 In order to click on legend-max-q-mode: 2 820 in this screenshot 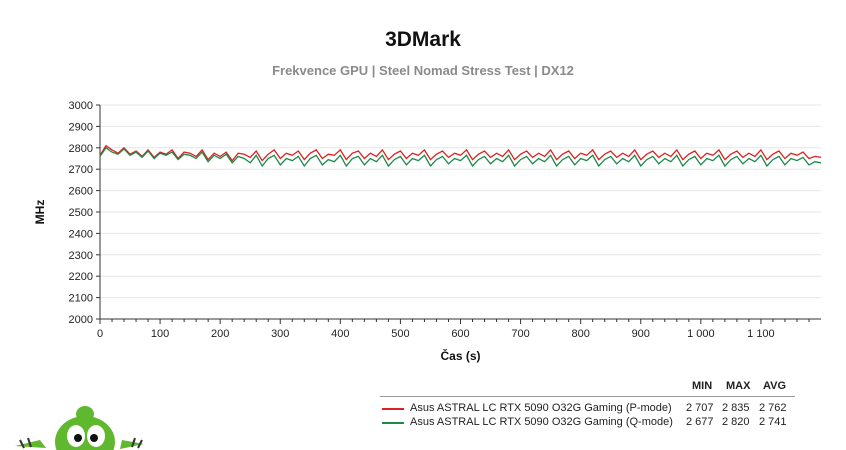, I will do `click(736, 422)`.